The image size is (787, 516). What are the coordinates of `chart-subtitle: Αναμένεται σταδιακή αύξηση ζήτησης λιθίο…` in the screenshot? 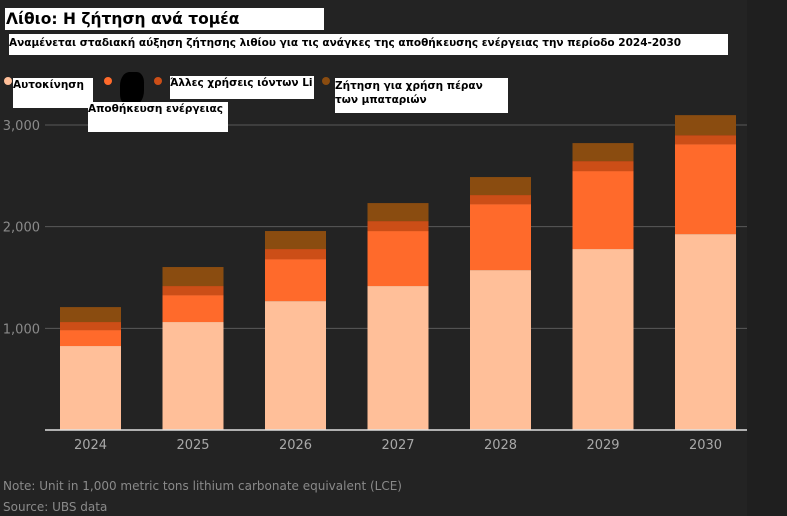 It's located at (368, 44).